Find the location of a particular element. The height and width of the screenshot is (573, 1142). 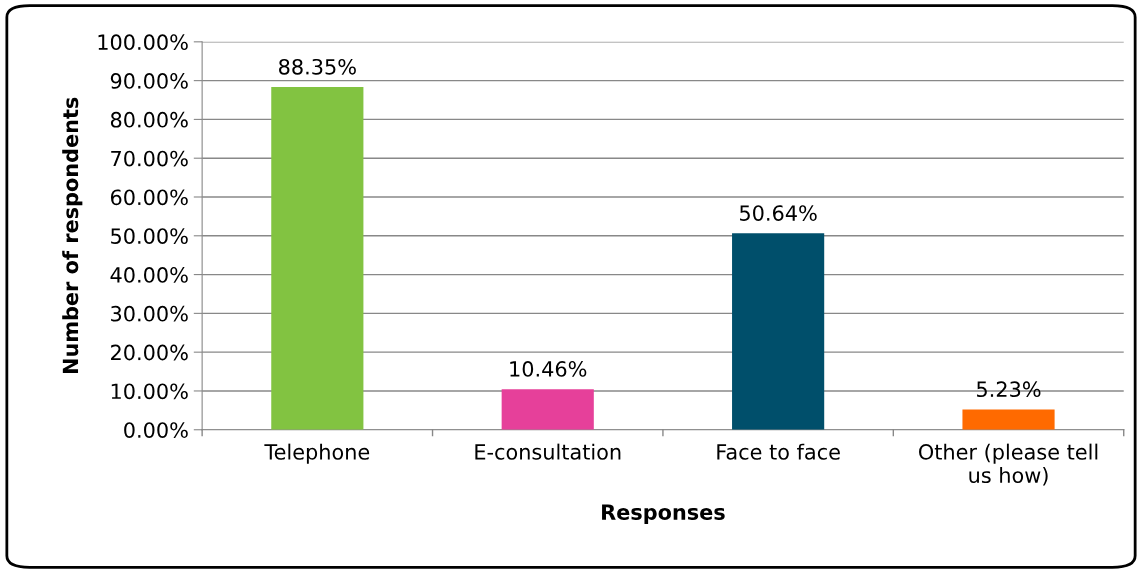

y-tick-label: 20.00% is located at coordinates (149, 352).